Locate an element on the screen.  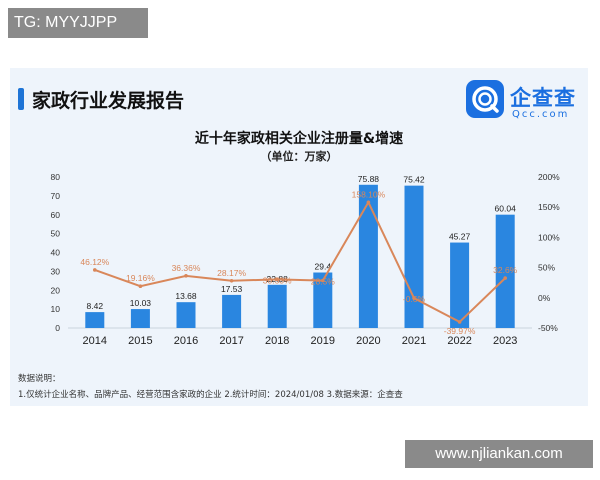
logo-domain: Qcc.com is located at coordinates (541, 114).